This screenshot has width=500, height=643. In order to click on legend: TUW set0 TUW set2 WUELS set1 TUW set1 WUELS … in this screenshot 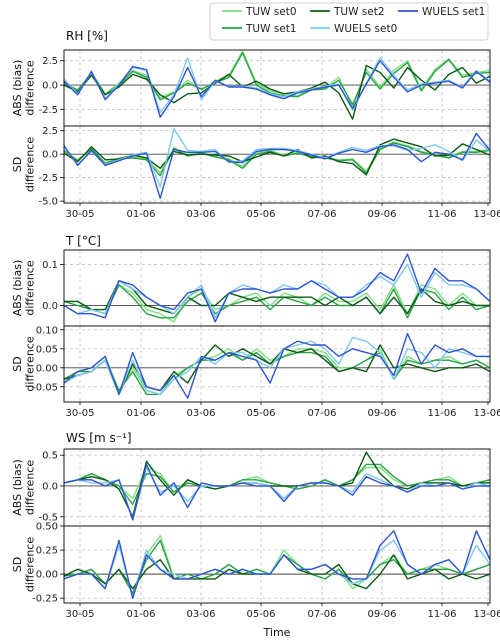, I will do `click(349, 21)`.